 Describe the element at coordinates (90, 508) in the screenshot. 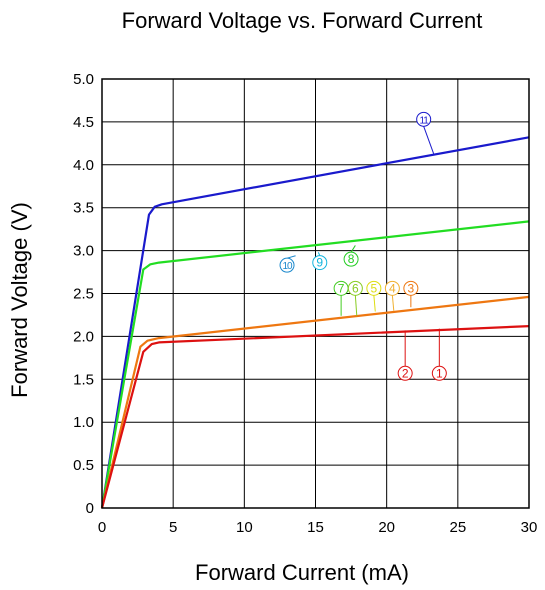

I see `y-tick-label: 0` at that location.